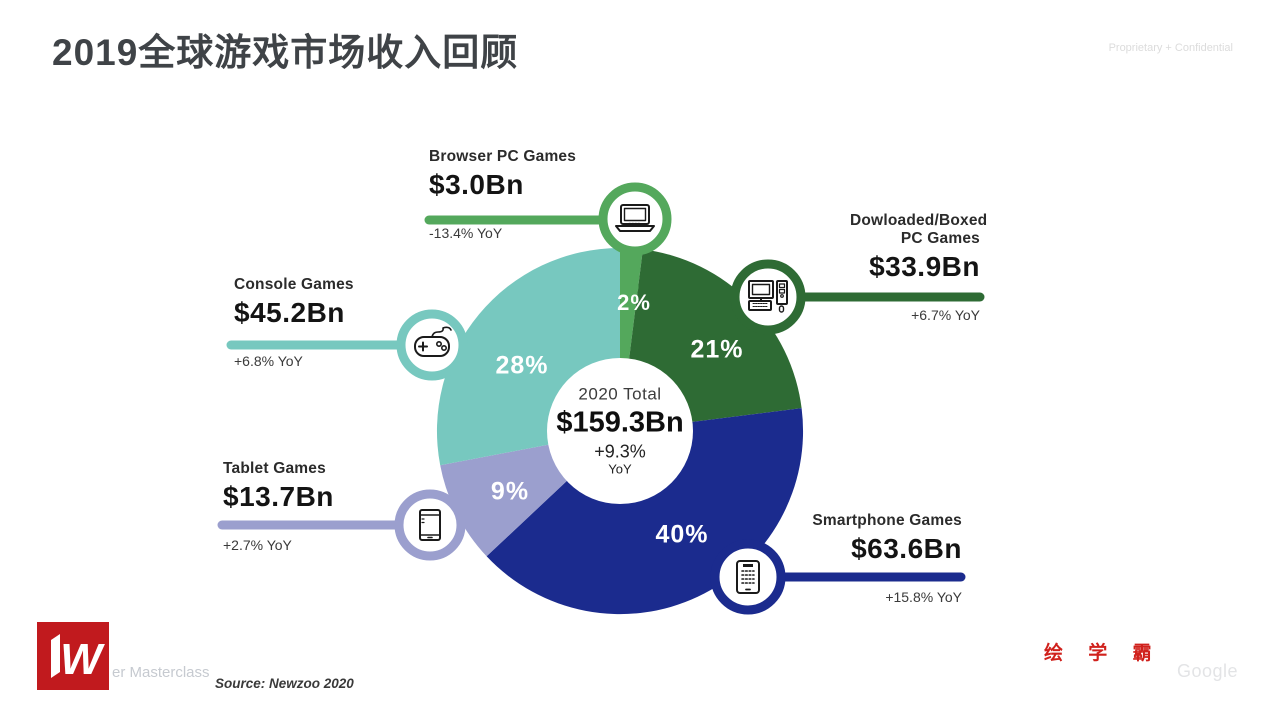 The image size is (1270, 713). I want to click on tablet-icon-ring, so click(430, 525).